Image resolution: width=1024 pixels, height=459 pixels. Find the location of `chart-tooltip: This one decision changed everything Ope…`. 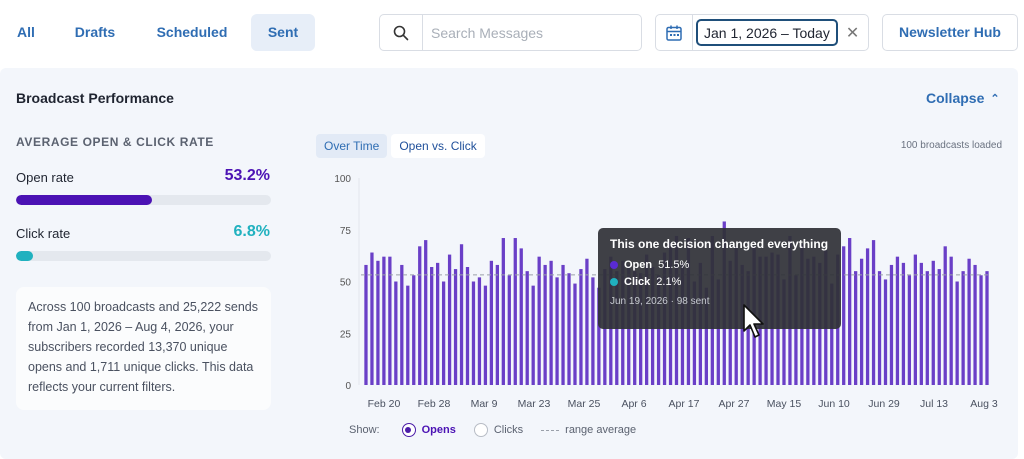

chart-tooltip: This one decision changed everything Ope… is located at coordinates (719, 278).